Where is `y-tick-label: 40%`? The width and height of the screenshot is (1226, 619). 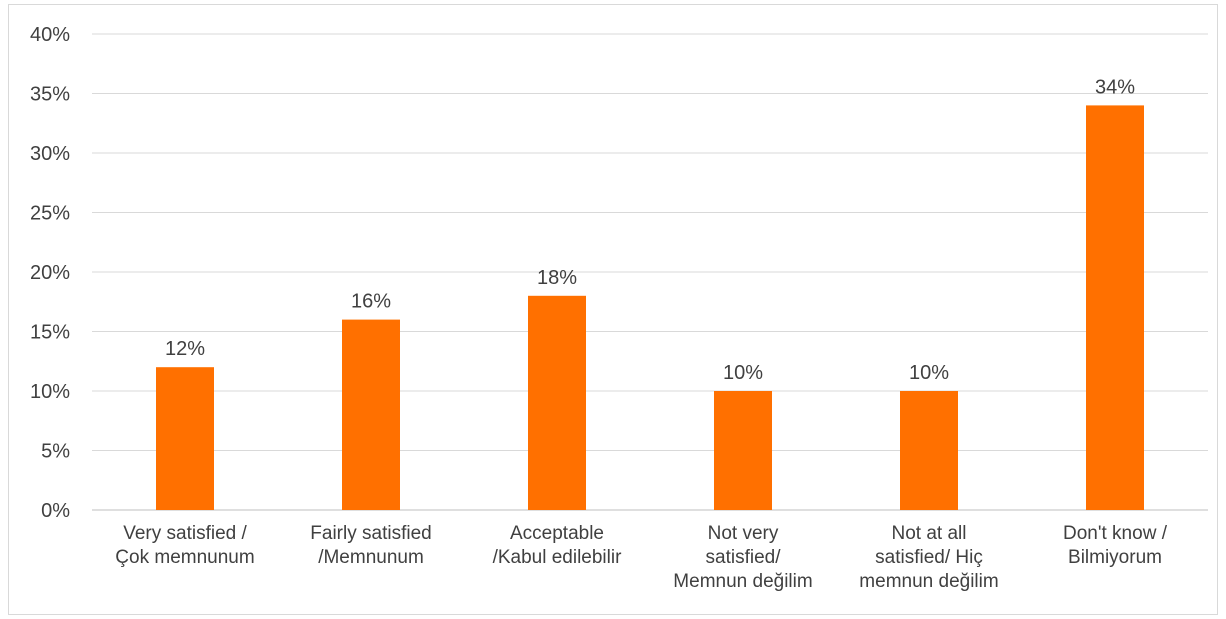 y-tick-label: 40% is located at coordinates (50, 35).